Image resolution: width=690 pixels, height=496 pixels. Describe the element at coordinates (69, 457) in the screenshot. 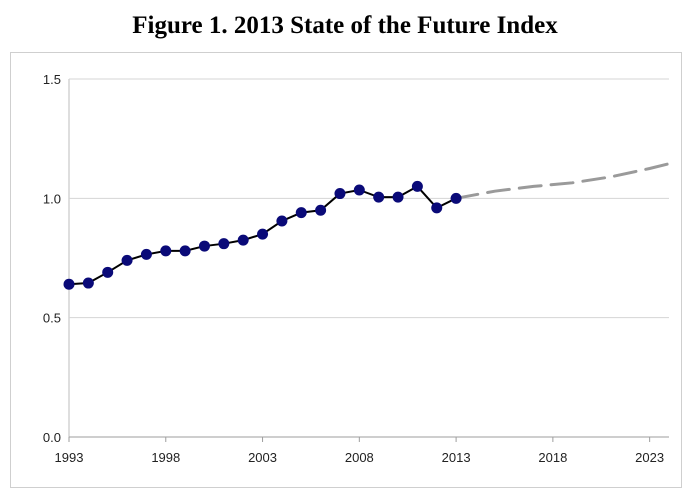

I see `x-tick-label: 1993` at that location.